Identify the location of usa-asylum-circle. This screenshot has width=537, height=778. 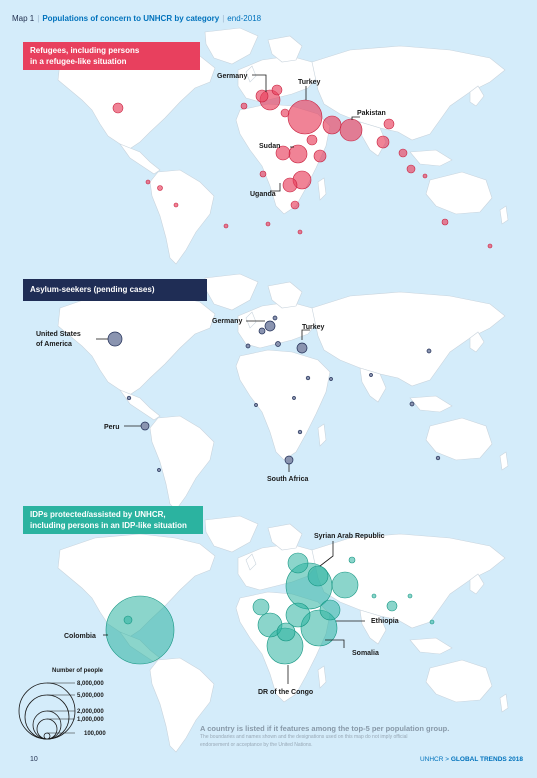
(115, 339).